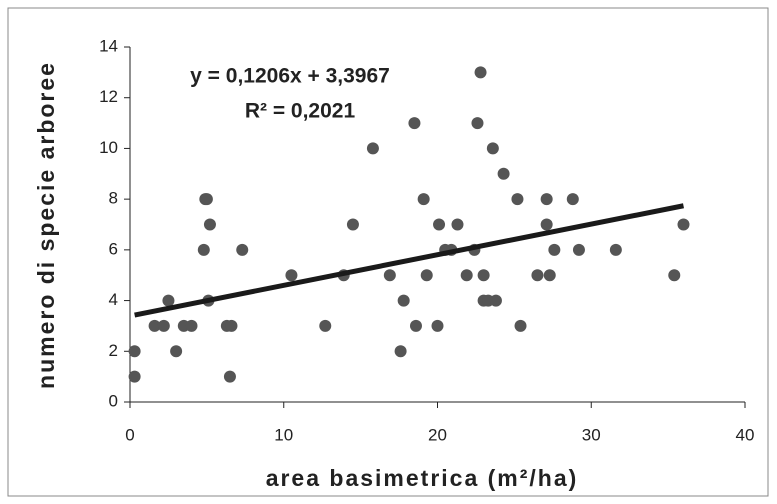 The height and width of the screenshot is (504, 777). I want to click on x-tick-label: 40, so click(745, 434).